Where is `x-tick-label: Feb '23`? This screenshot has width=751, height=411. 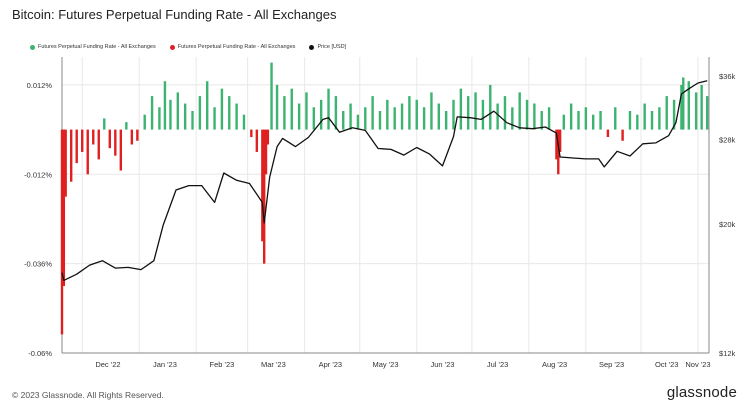 x-tick-label: Feb '23 is located at coordinates (222, 364).